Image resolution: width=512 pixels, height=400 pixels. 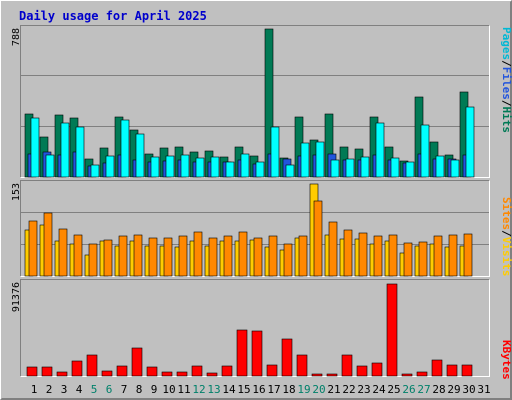 What do you see at coordinates (506, 233) in the screenshot?
I see `legend-sep-3: /` at bounding box center [506, 233].